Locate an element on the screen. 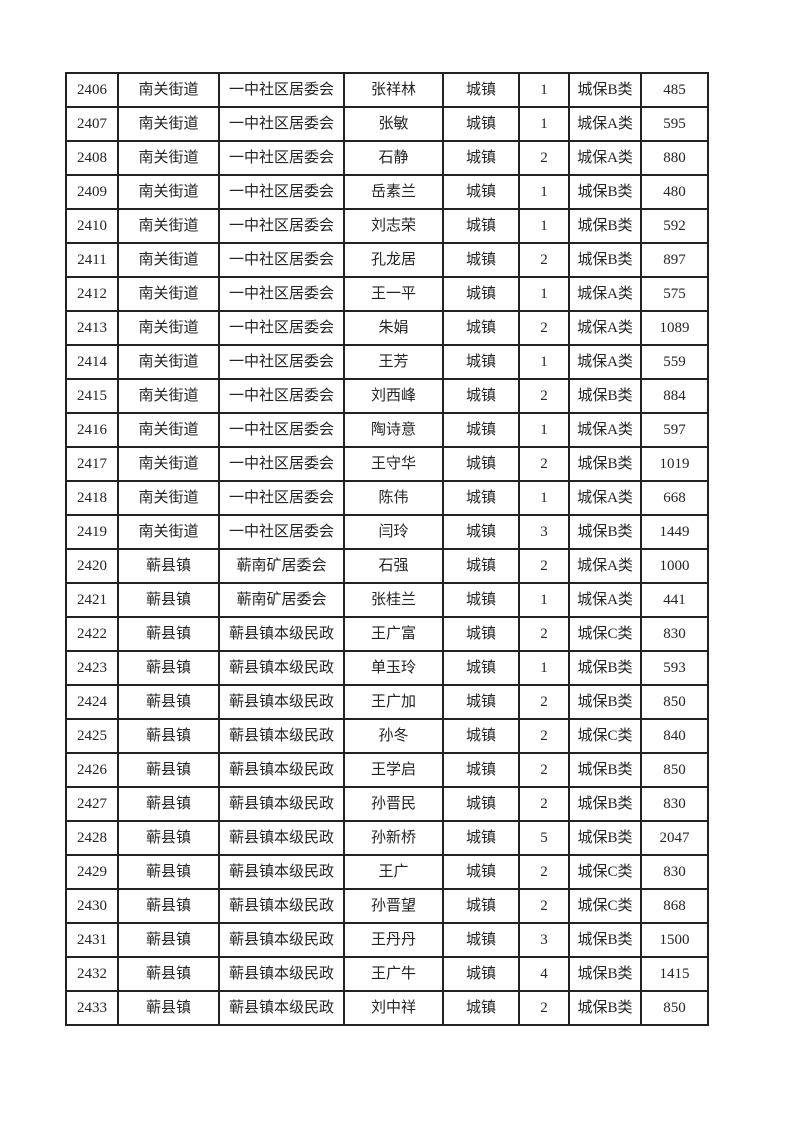 The width and height of the screenshot is (794, 1122). cell-person-name: 闫玲 is located at coordinates (393, 532).